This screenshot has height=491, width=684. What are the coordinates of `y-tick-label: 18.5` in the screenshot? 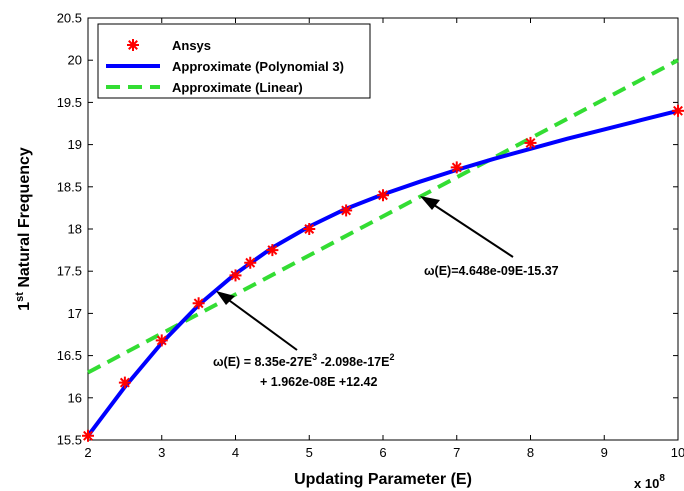 It's located at (69, 186).